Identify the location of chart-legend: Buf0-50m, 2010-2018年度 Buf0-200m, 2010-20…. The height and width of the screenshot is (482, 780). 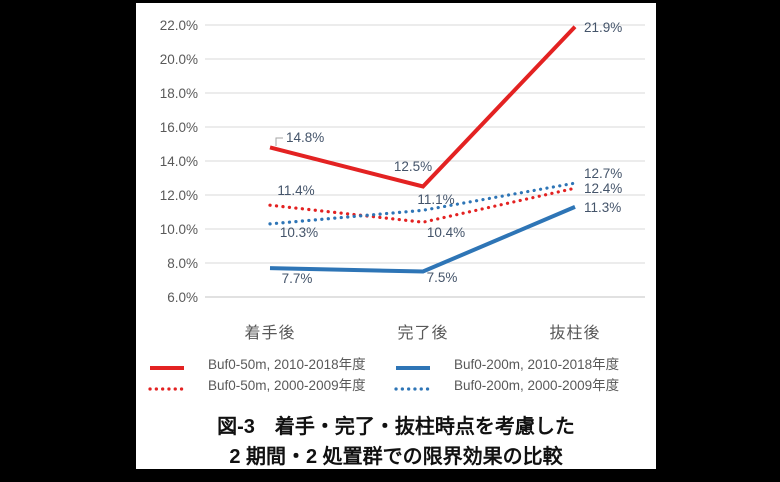
(397, 373).